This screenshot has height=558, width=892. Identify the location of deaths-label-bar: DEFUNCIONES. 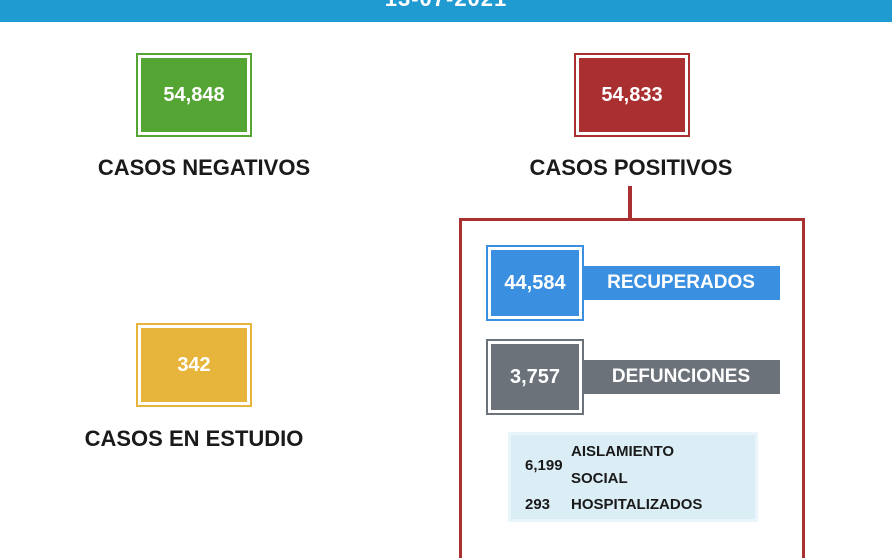
(681, 377).